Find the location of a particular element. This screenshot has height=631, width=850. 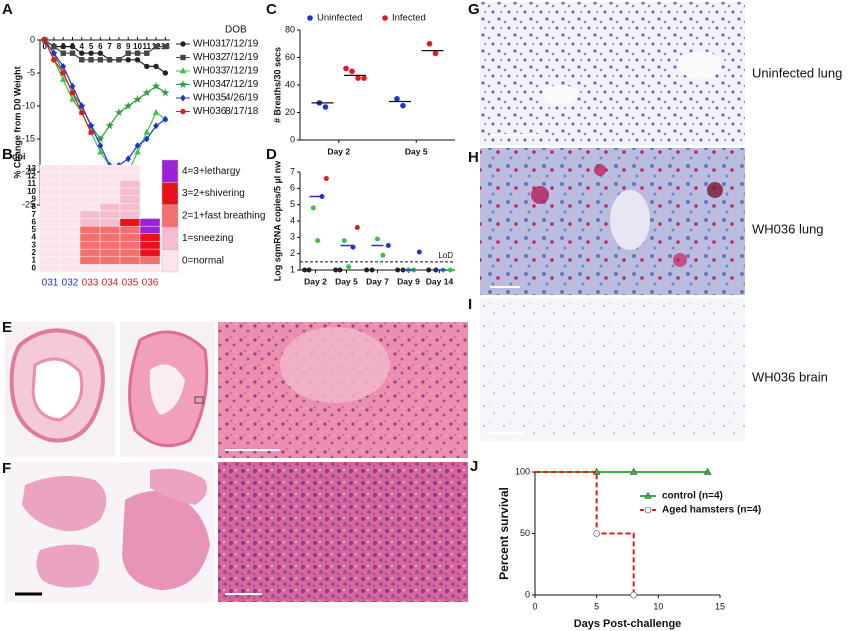

x-tick-label: 032 is located at coordinates (70, 283).